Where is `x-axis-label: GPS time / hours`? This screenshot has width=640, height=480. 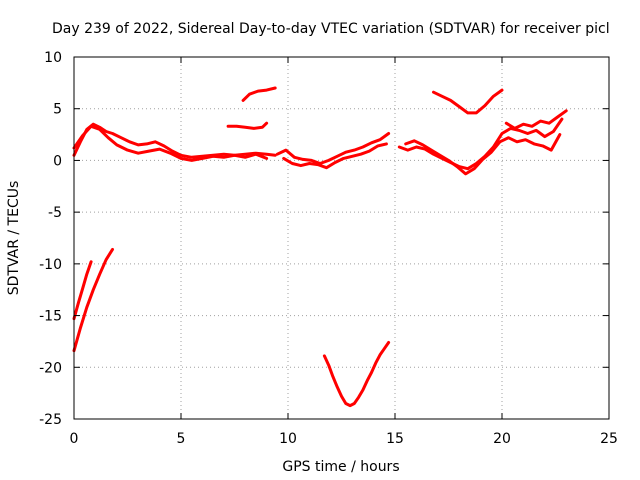
x-axis-label: GPS time / hours is located at coordinates (340, 467).